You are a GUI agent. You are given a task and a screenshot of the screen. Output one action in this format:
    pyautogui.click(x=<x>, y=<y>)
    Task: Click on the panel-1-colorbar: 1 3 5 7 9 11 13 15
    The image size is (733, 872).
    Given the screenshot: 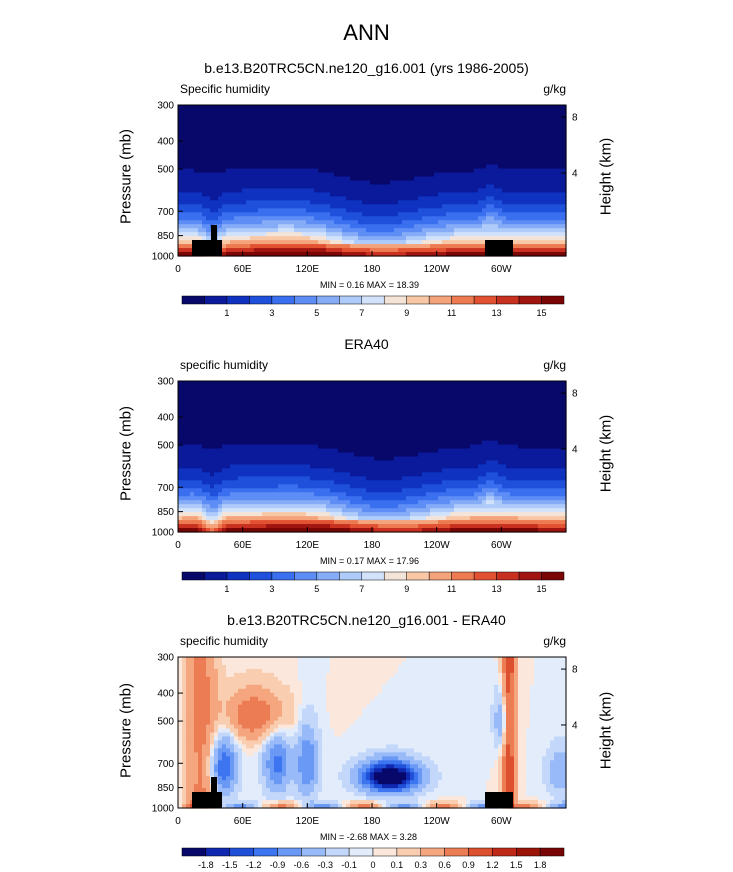 What is the action you would take?
    pyautogui.click(x=373, y=306)
    